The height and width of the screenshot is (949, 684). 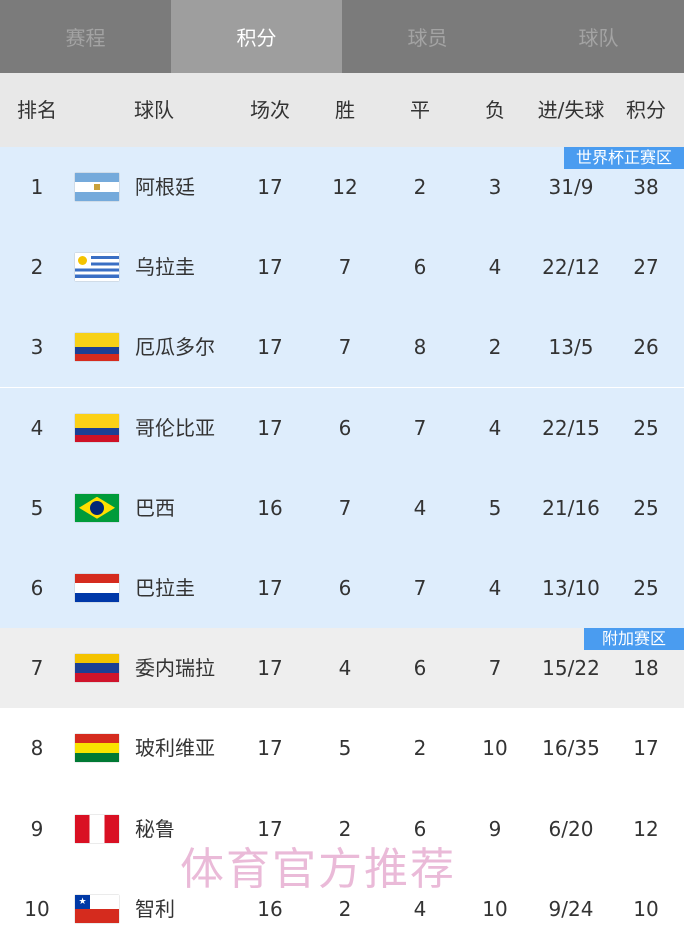 What do you see at coordinates (37, 908) in the screenshot?
I see `rank: 10` at bounding box center [37, 908].